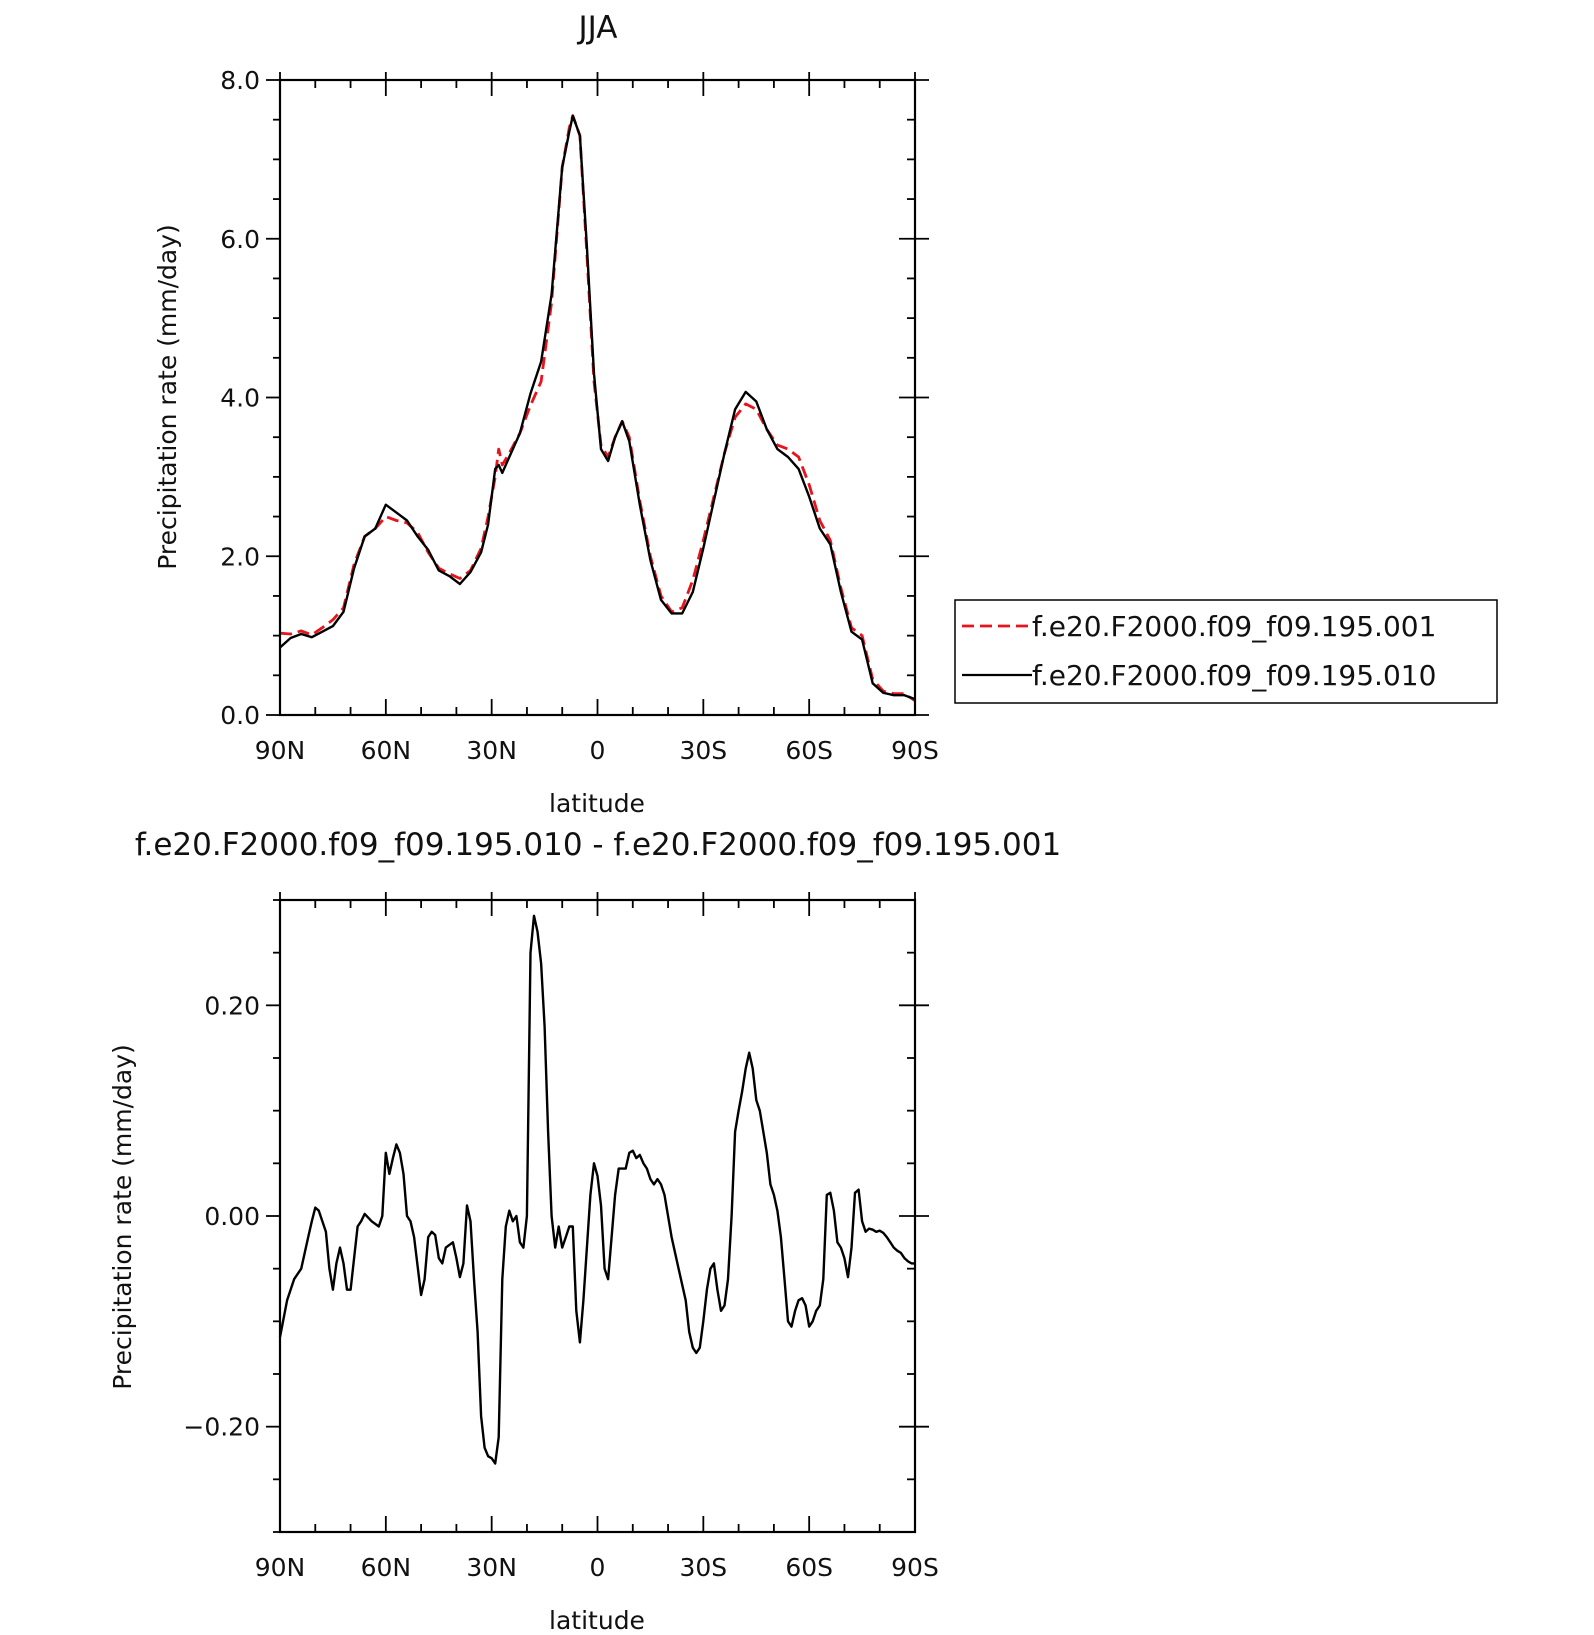  What do you see at coordinates (240, 556) in the screenshot?
I see `top-y-tick-label: 2.0` at bounding box center [240, 556].